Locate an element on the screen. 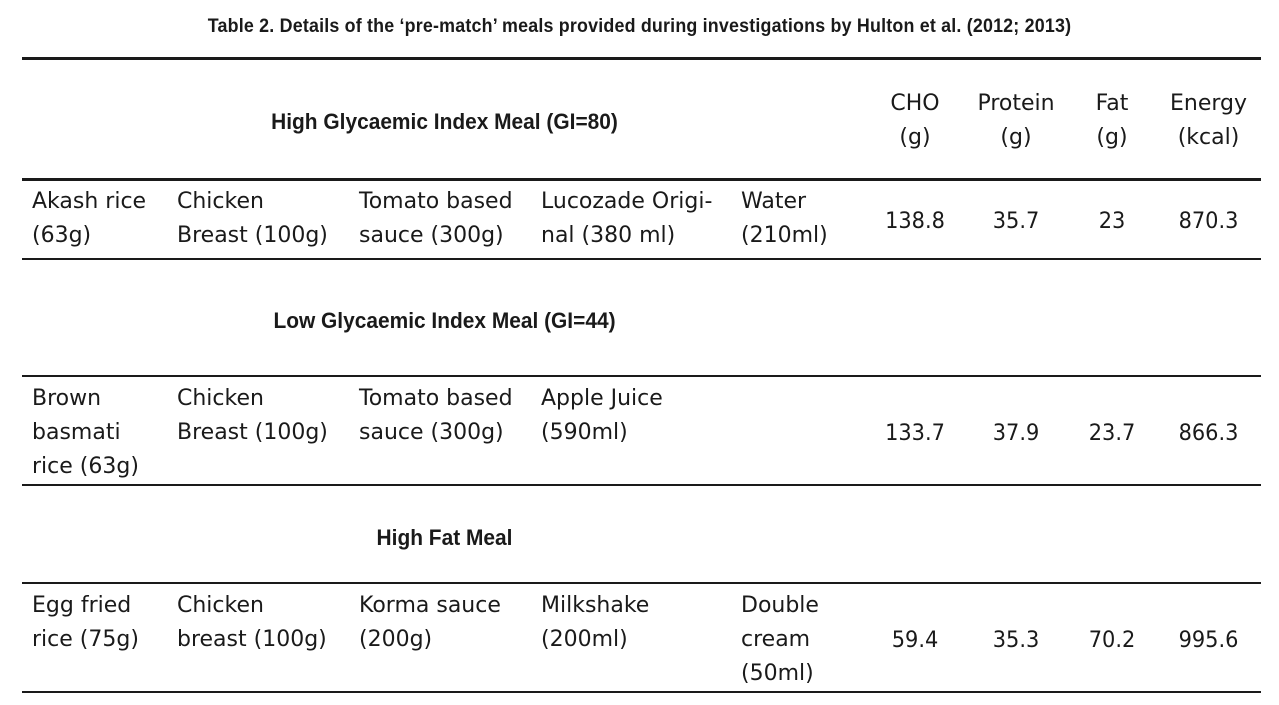  column-header-fat: Fat (g) is located at coordinates (1112, 120).